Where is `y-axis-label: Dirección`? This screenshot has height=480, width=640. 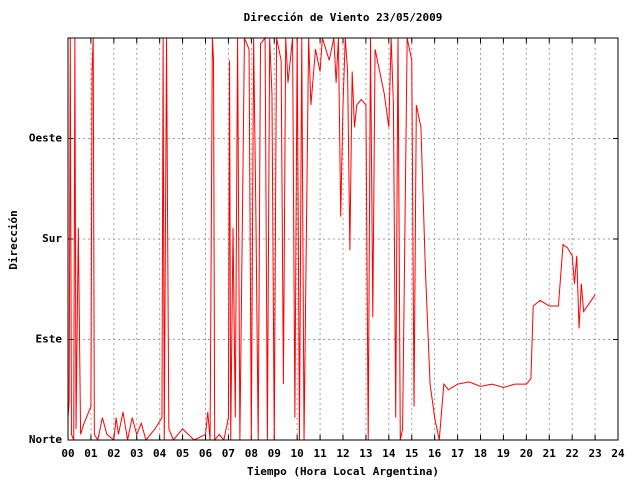
y-axis-label: Dirección is located at coordinates (13, 240).